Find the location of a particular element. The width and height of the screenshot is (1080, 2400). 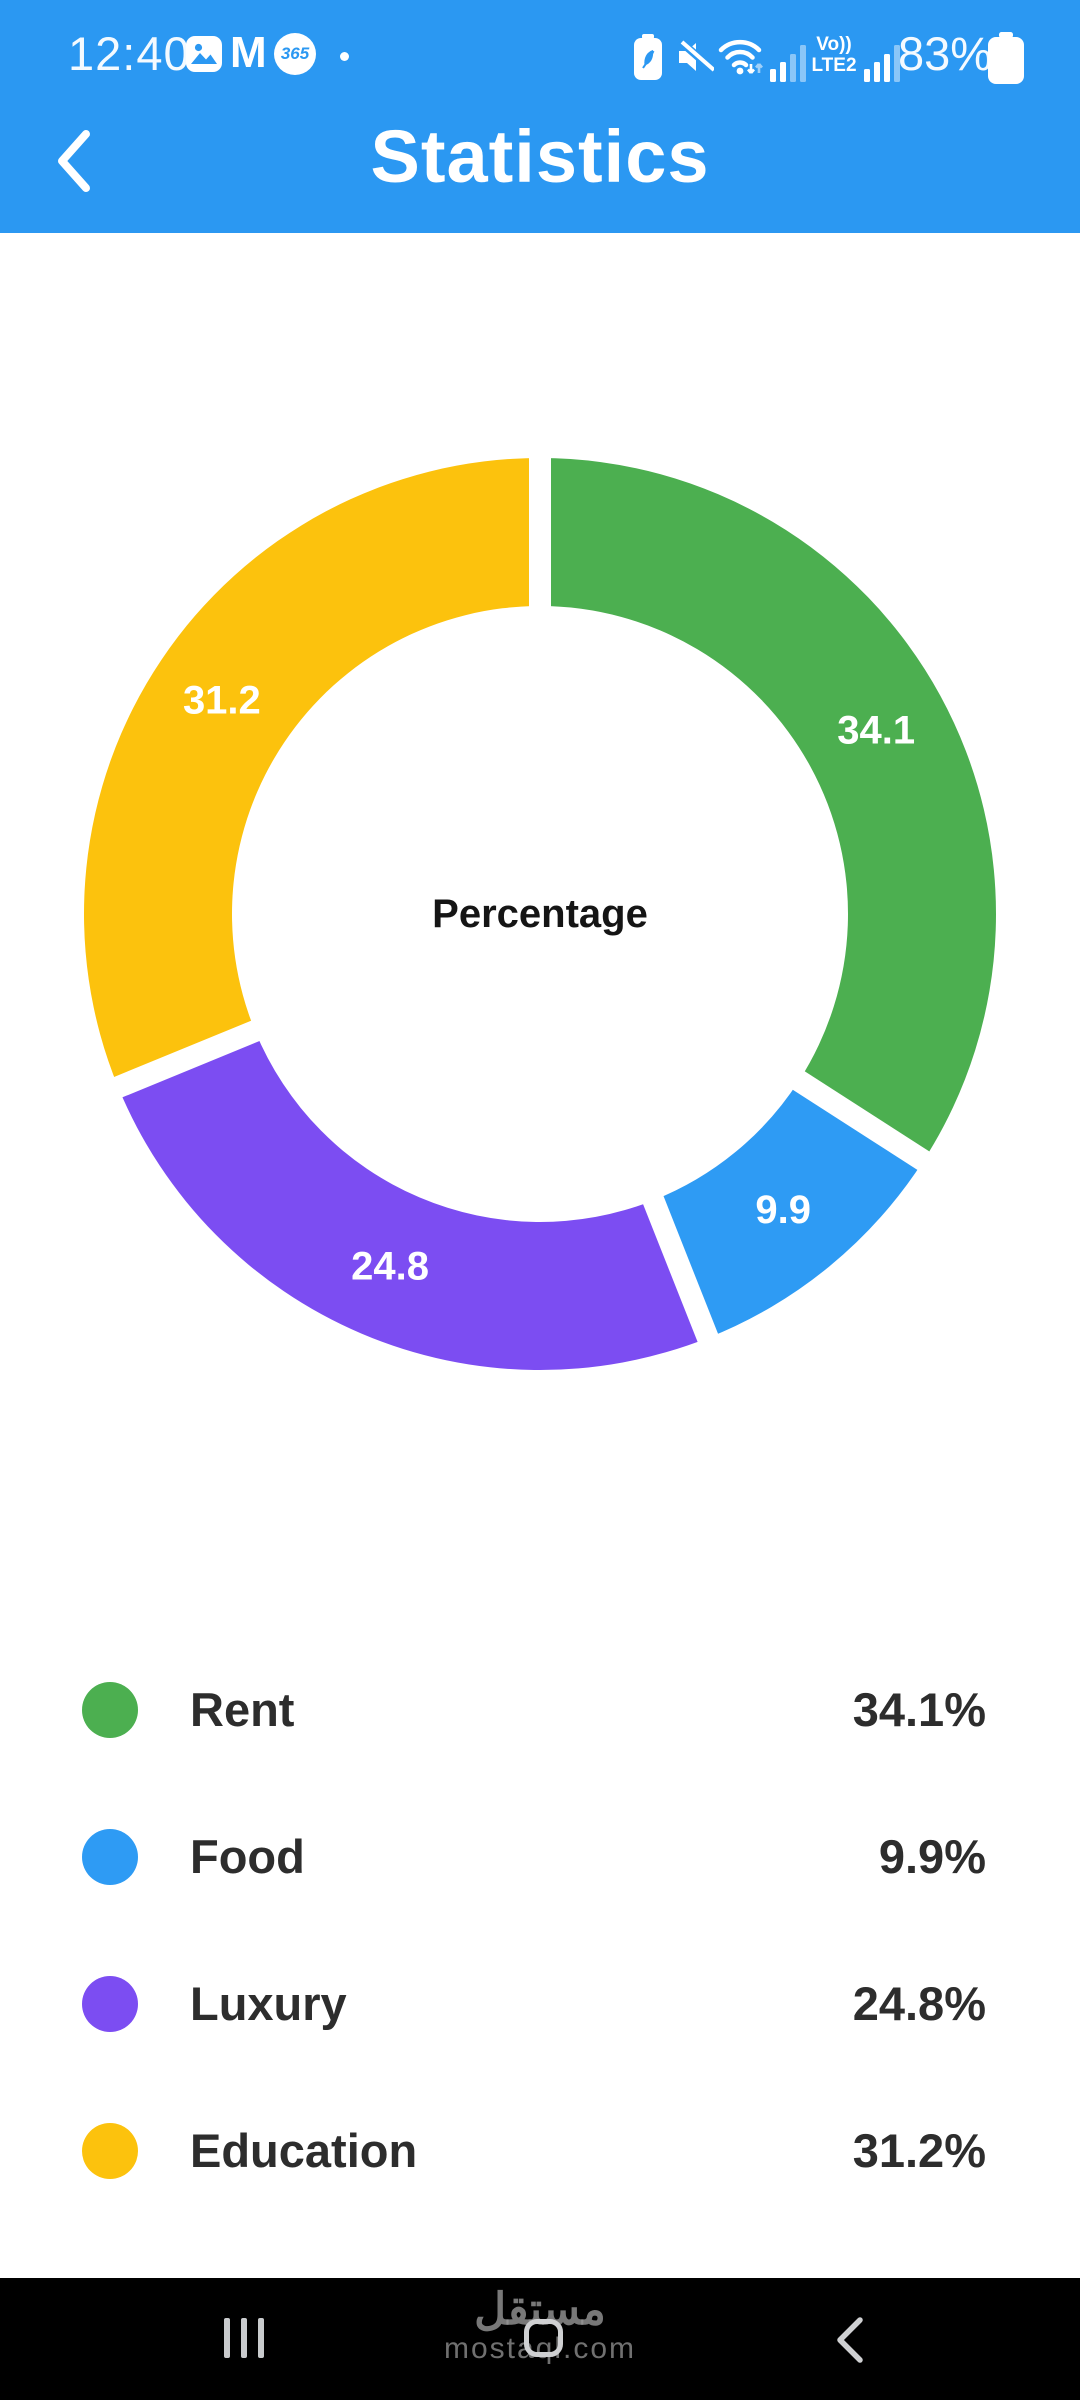

notification-dot-icon is located at coordinates (344, 56).